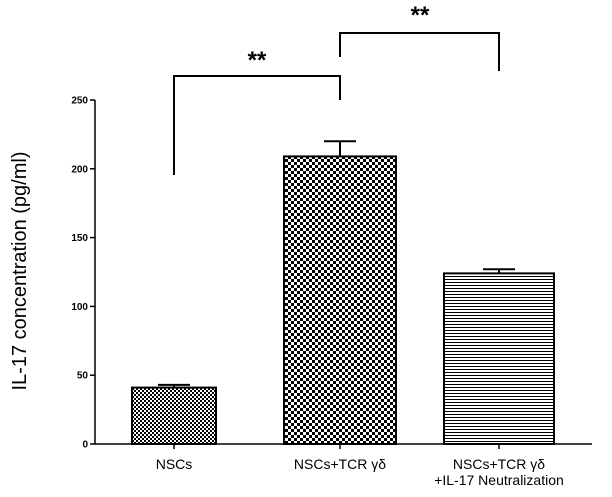  What do you see at coordinates (85, 445) in the screenshot?
I see `y-tick-label: 0` at bounding box center [85, 445].